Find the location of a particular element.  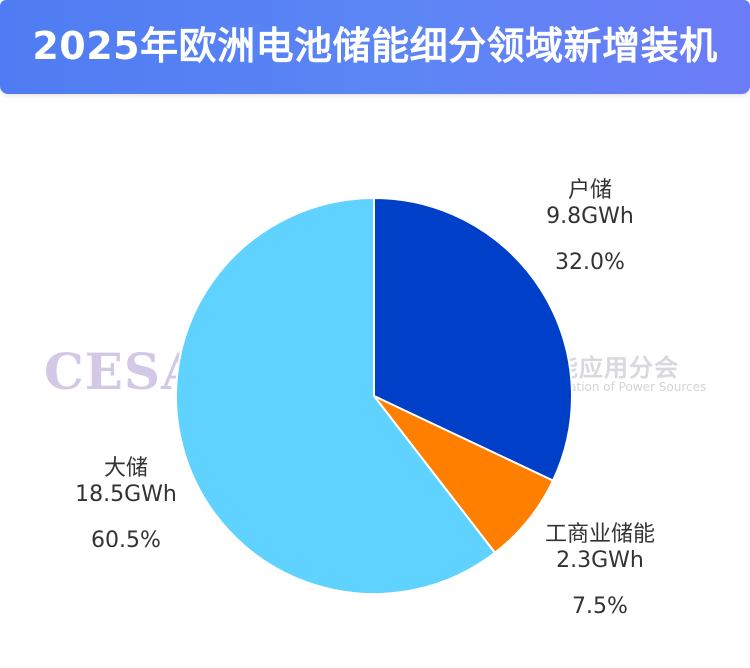

slice-value: 18.5GWh is located at coordinates (126, 494).